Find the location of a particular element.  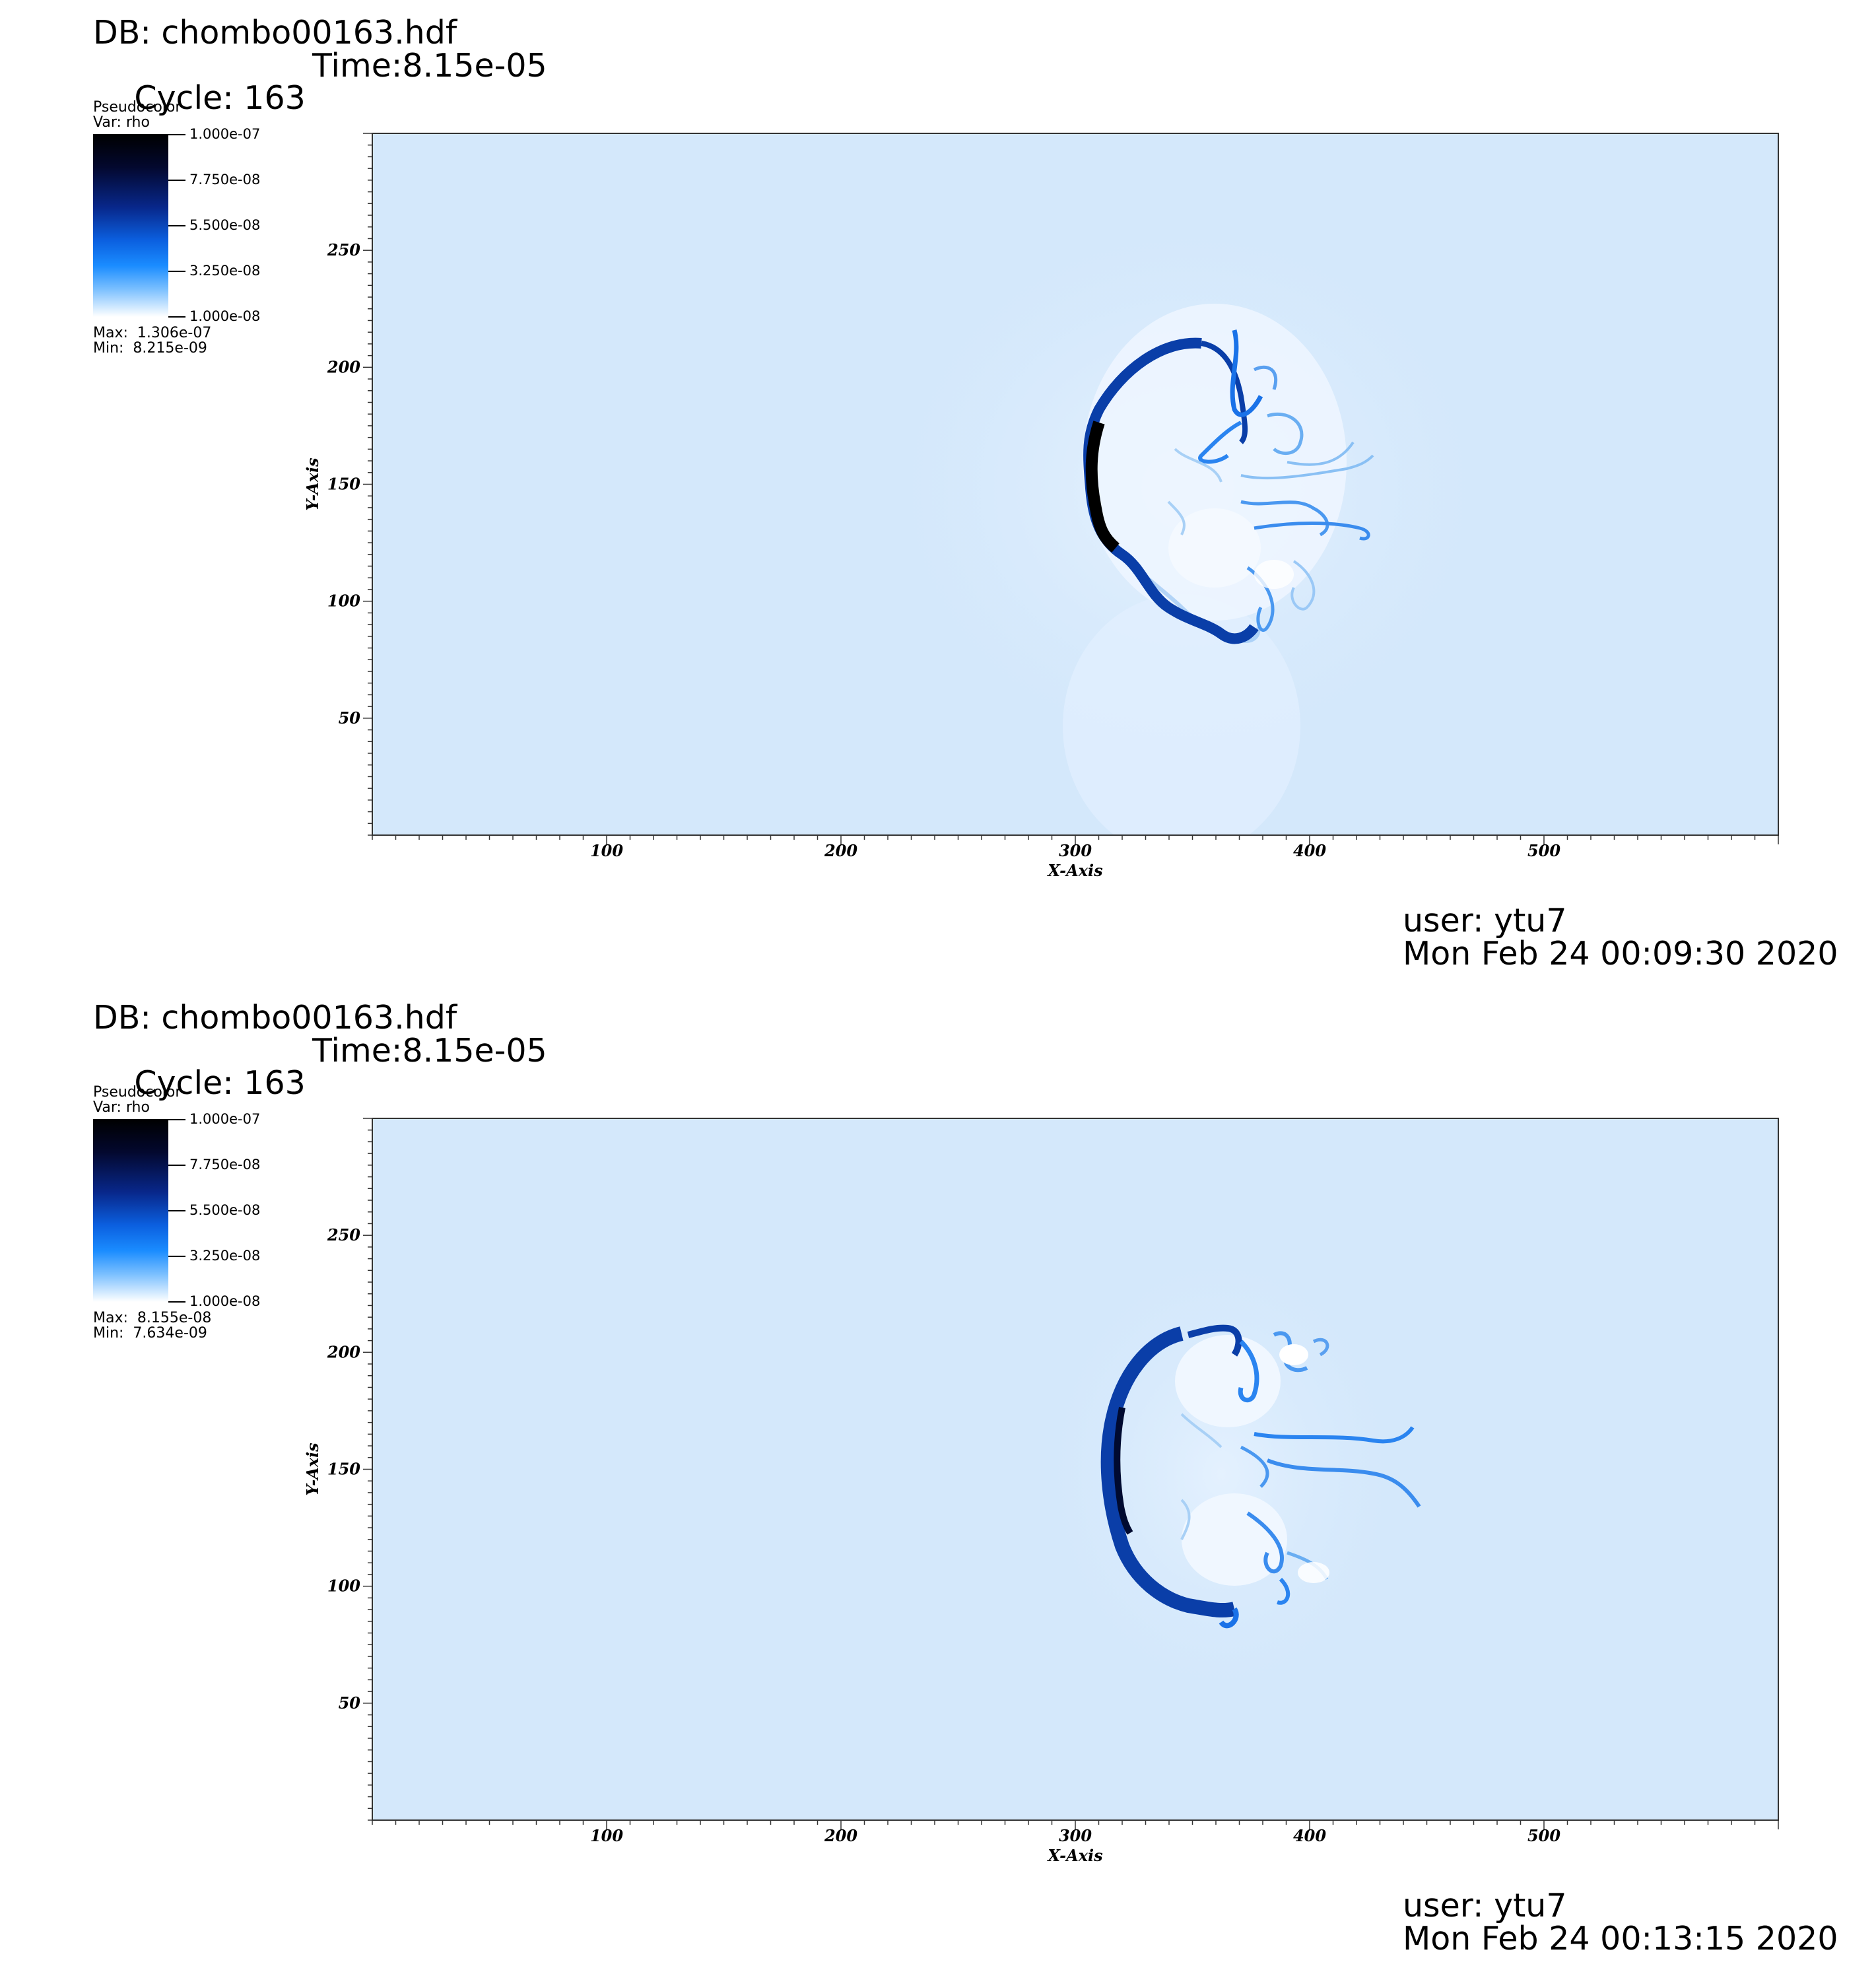

legend-min: Min: 7.634e-09 is located at coordinates (150, 1333).